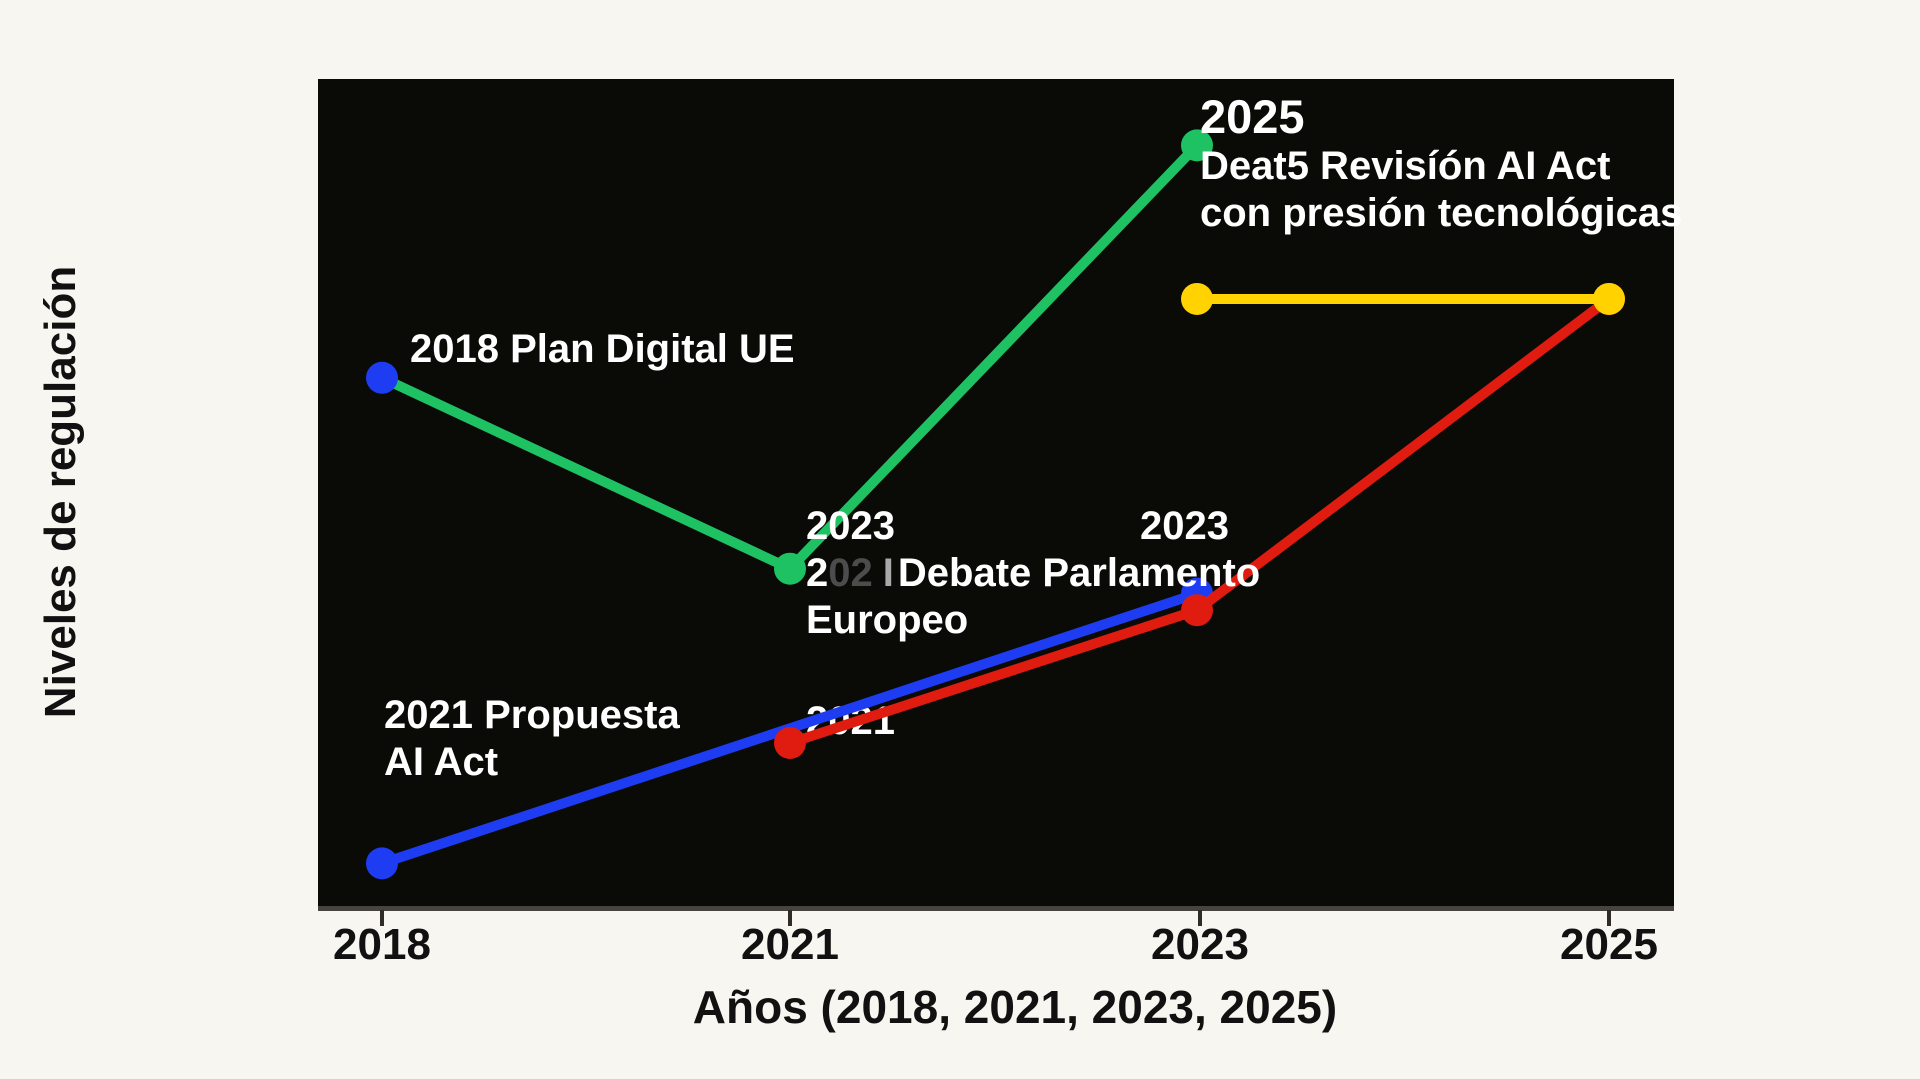  What do you see at coordinates (1252, 116) in the screenshot?
I see `annotation-2025-revision-line1: 2025` at bounding box center [1252, 116].